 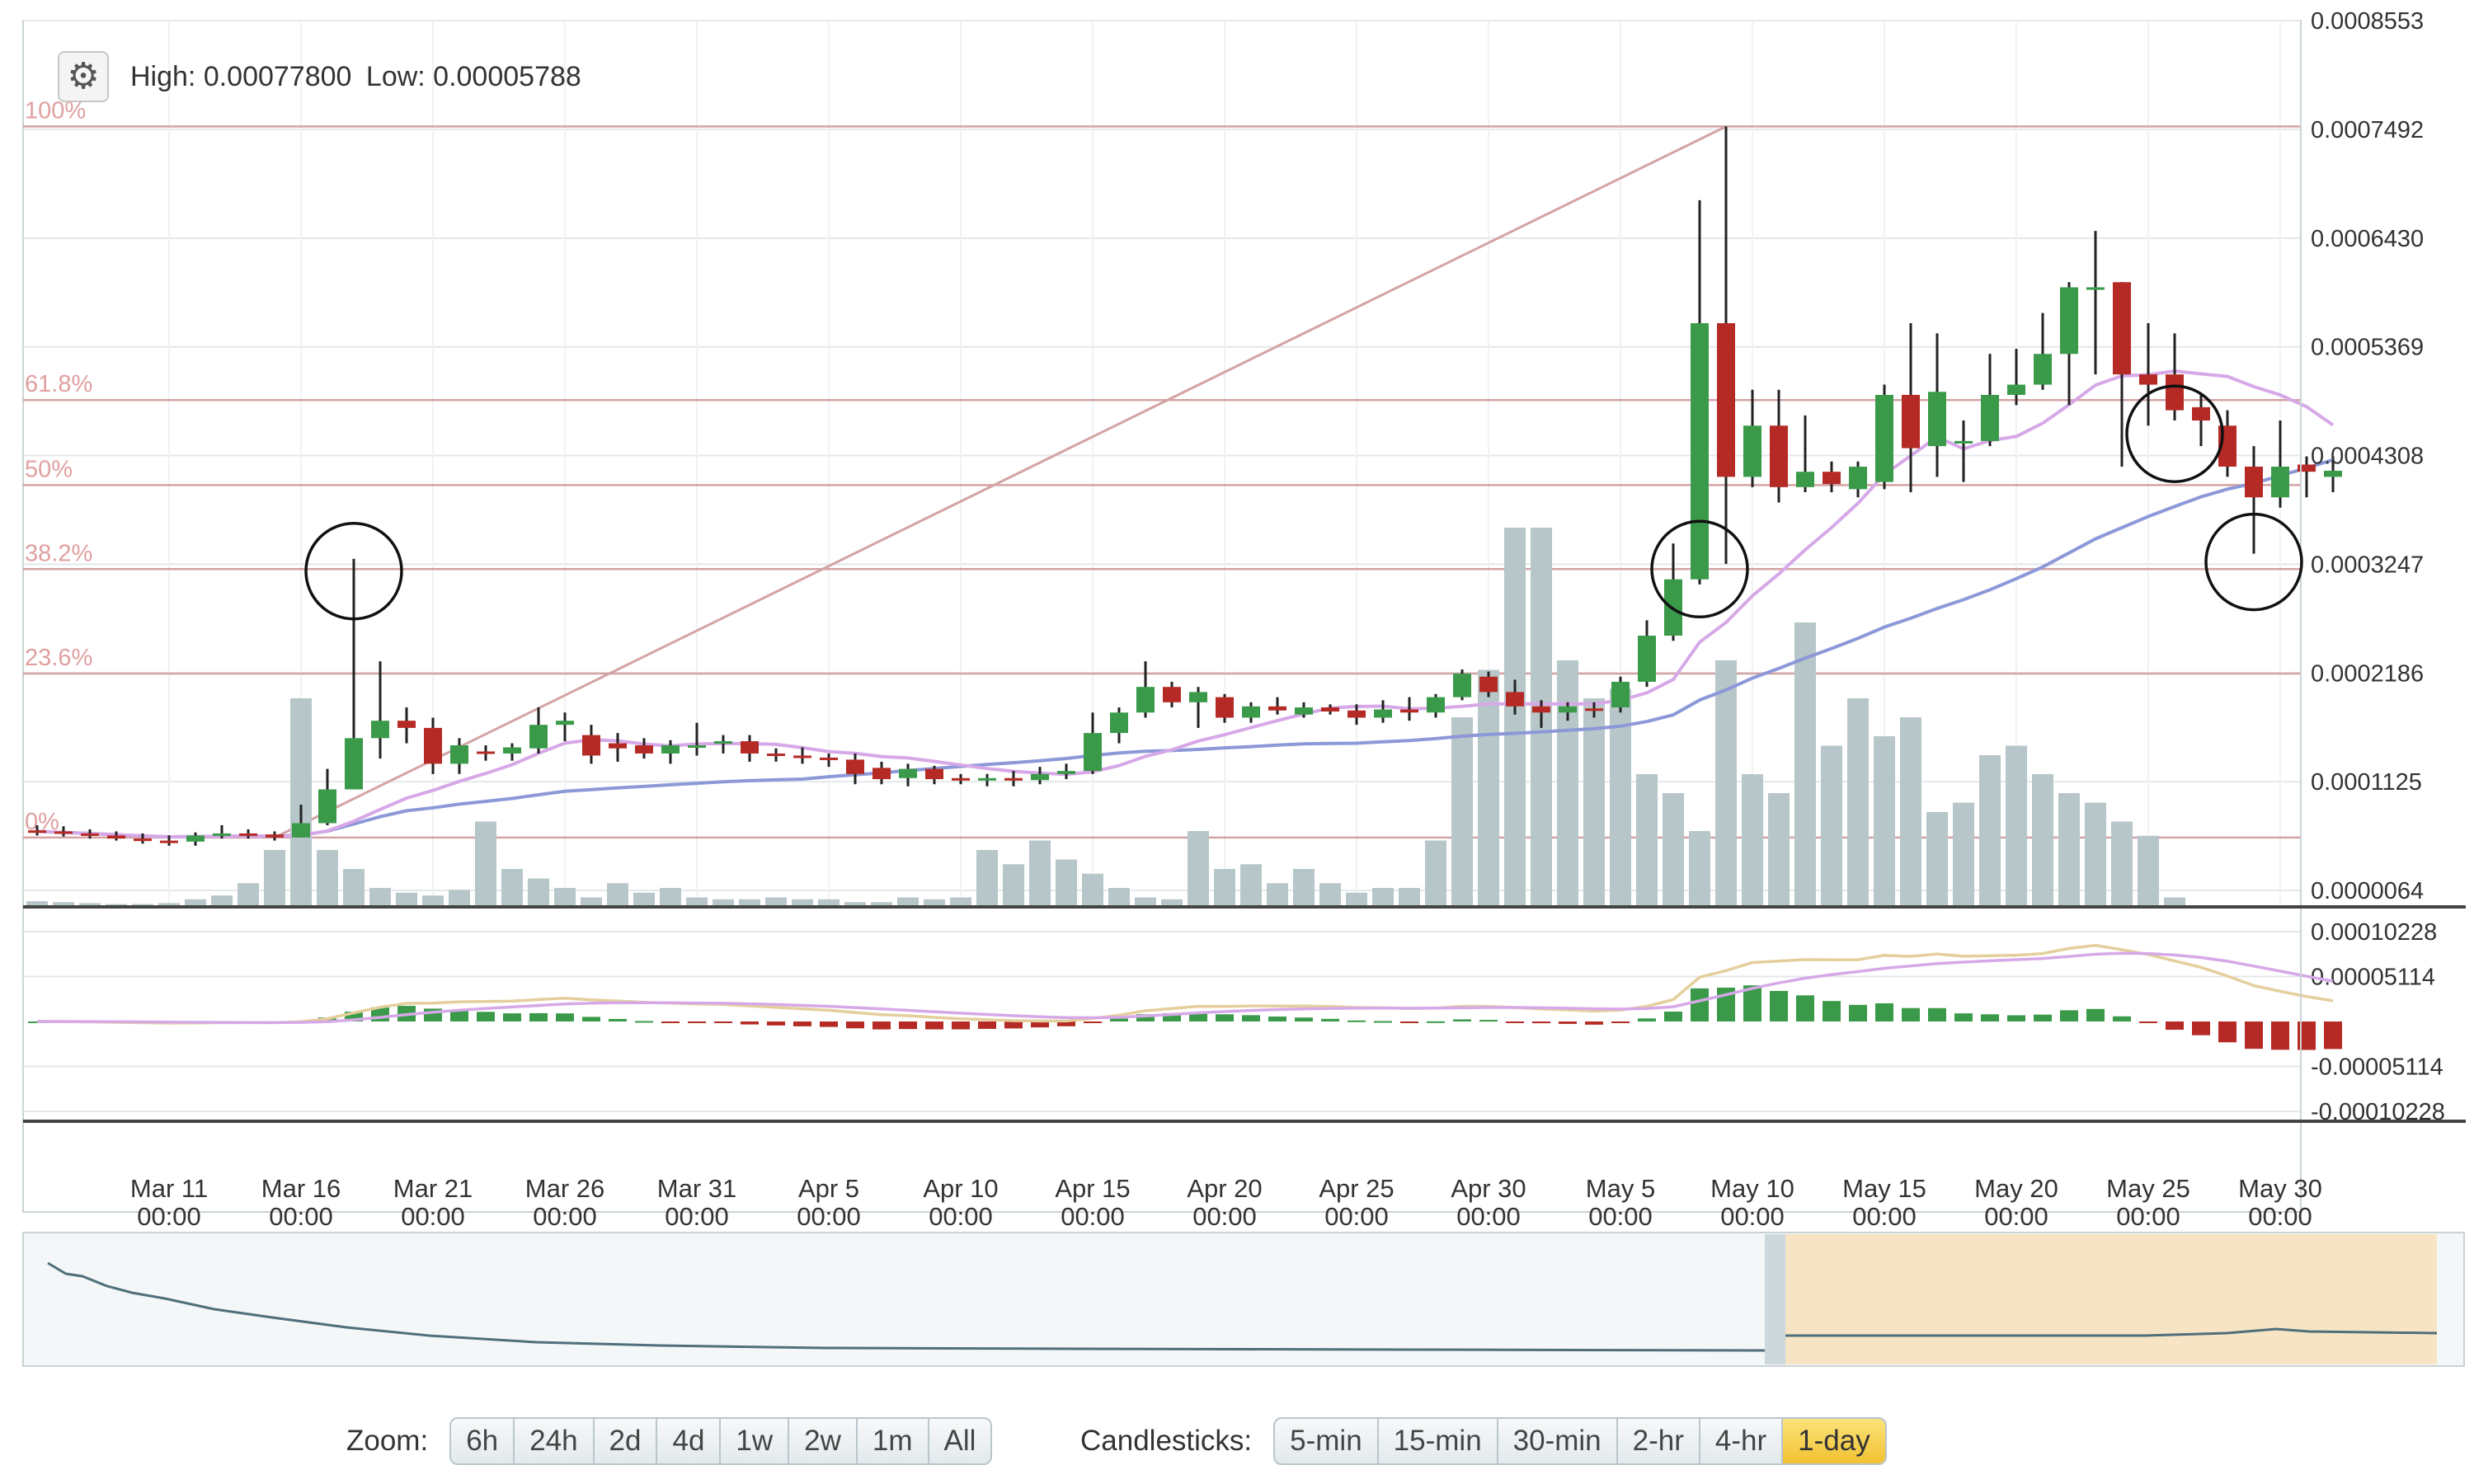 What do you see at coordinates (58, 384) in the screenshot?
I see `fib-label: 61.8%` at bounding box center [58, 384].